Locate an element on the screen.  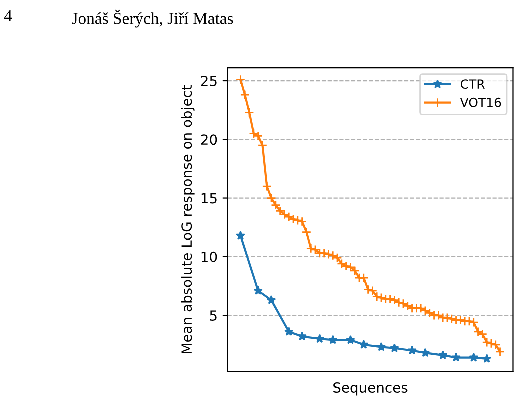
legend-label: CTR is located at coordinates (472, 85).